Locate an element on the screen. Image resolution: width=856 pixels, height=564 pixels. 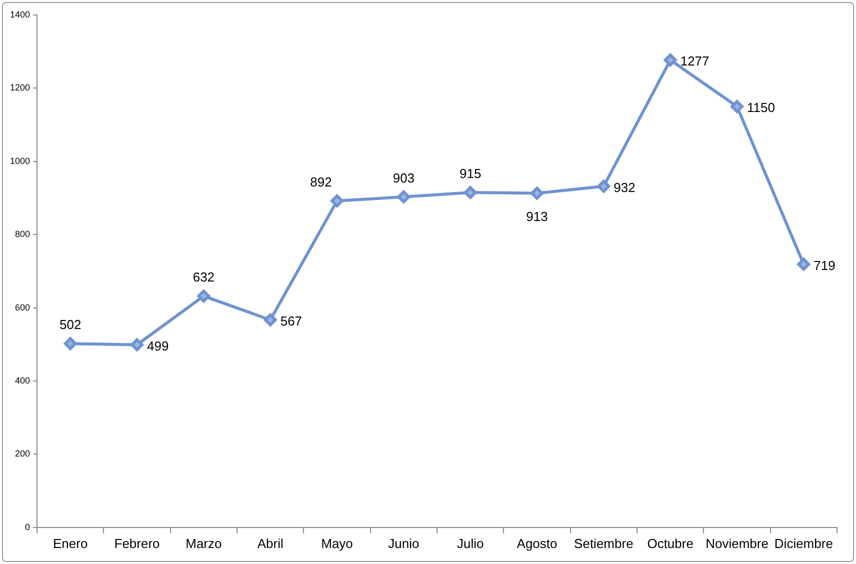
data-label: 502 is located at coordinates (71, 324).